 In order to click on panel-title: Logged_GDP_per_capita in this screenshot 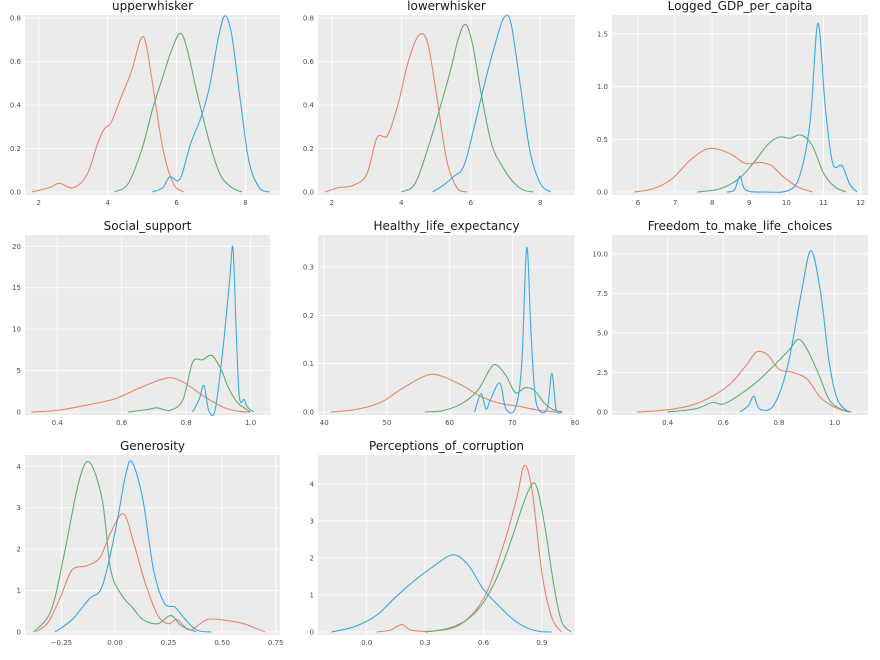, I will do `click(740, 6)`.